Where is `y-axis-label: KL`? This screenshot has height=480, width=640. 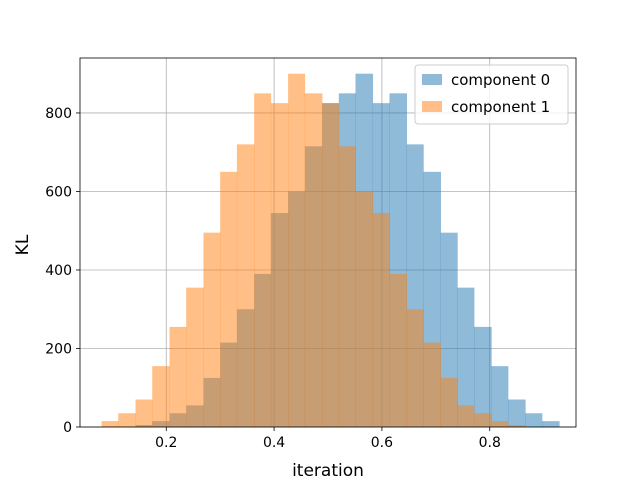 y-axis-label: KL is located at coordinates (23, 244).